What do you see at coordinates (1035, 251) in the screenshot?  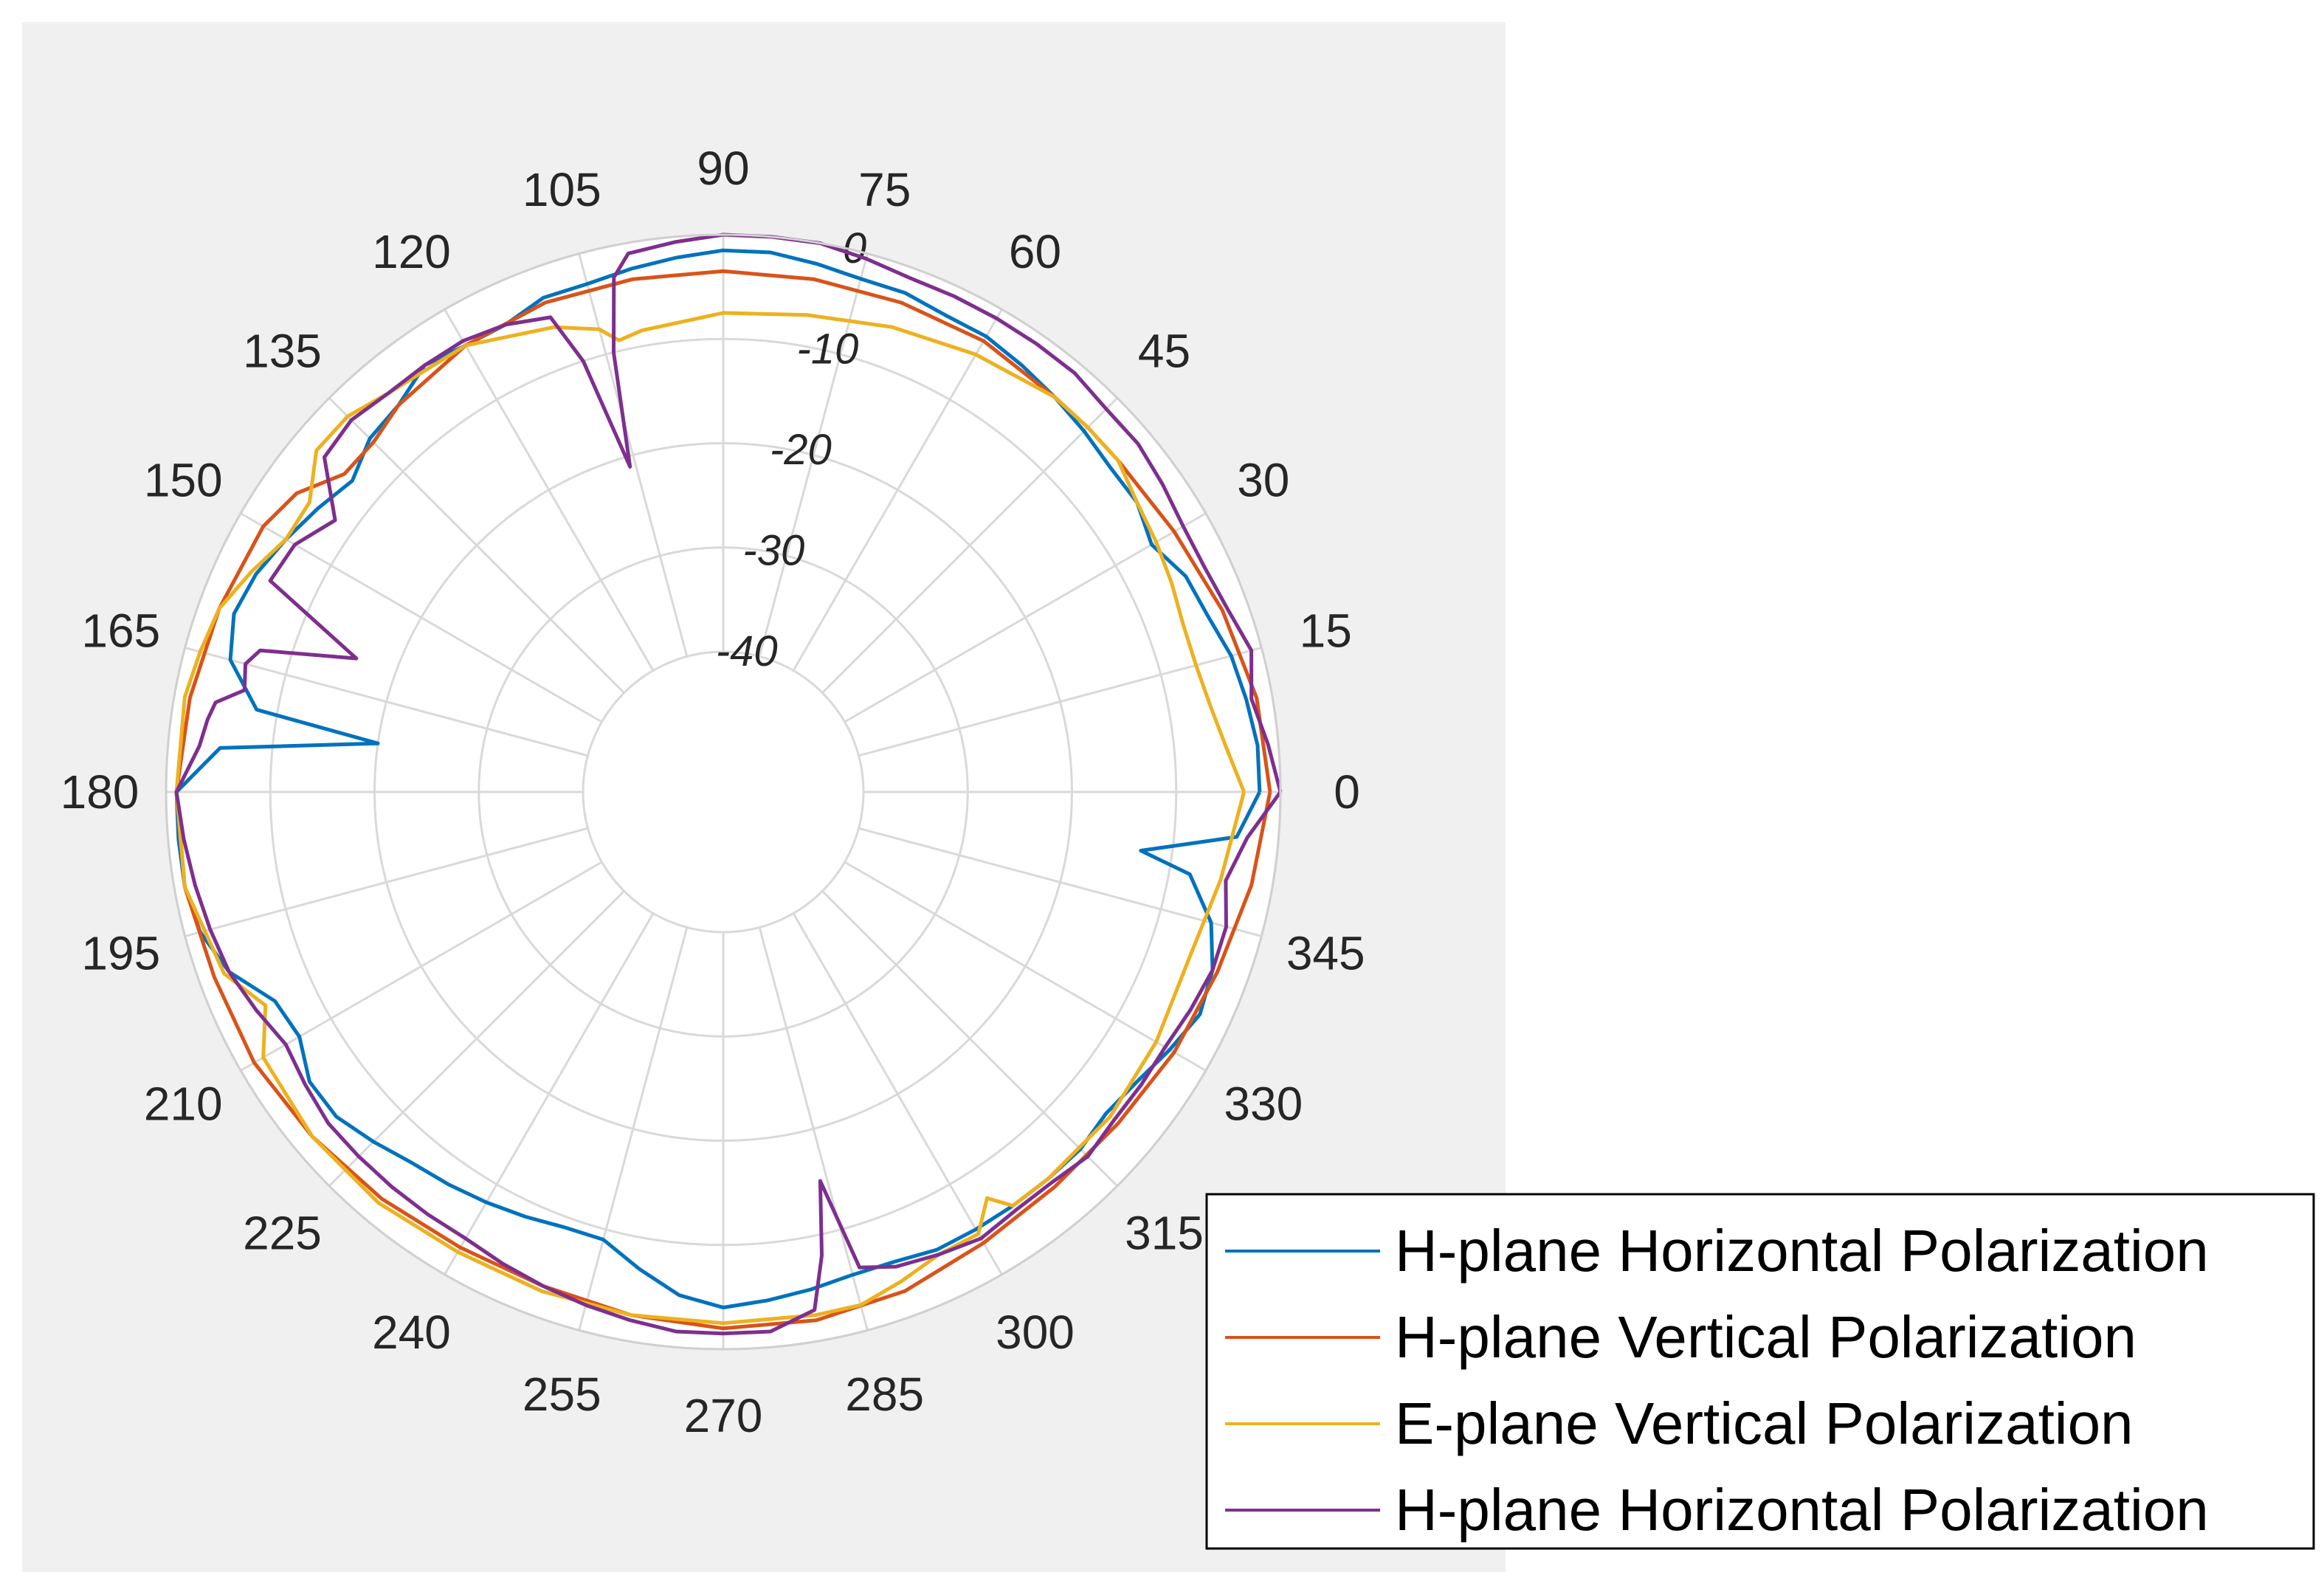 I see `theta-tick-label: 60` at bounding box center [1035, 251].